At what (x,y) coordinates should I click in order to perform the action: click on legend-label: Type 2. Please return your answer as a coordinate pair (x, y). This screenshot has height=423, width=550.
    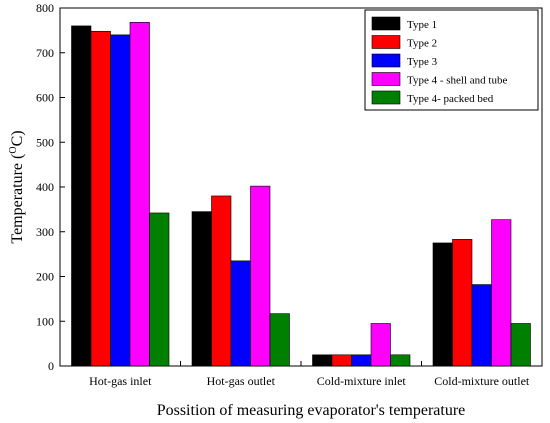
    Looking at the image, I should click on (422, 44).